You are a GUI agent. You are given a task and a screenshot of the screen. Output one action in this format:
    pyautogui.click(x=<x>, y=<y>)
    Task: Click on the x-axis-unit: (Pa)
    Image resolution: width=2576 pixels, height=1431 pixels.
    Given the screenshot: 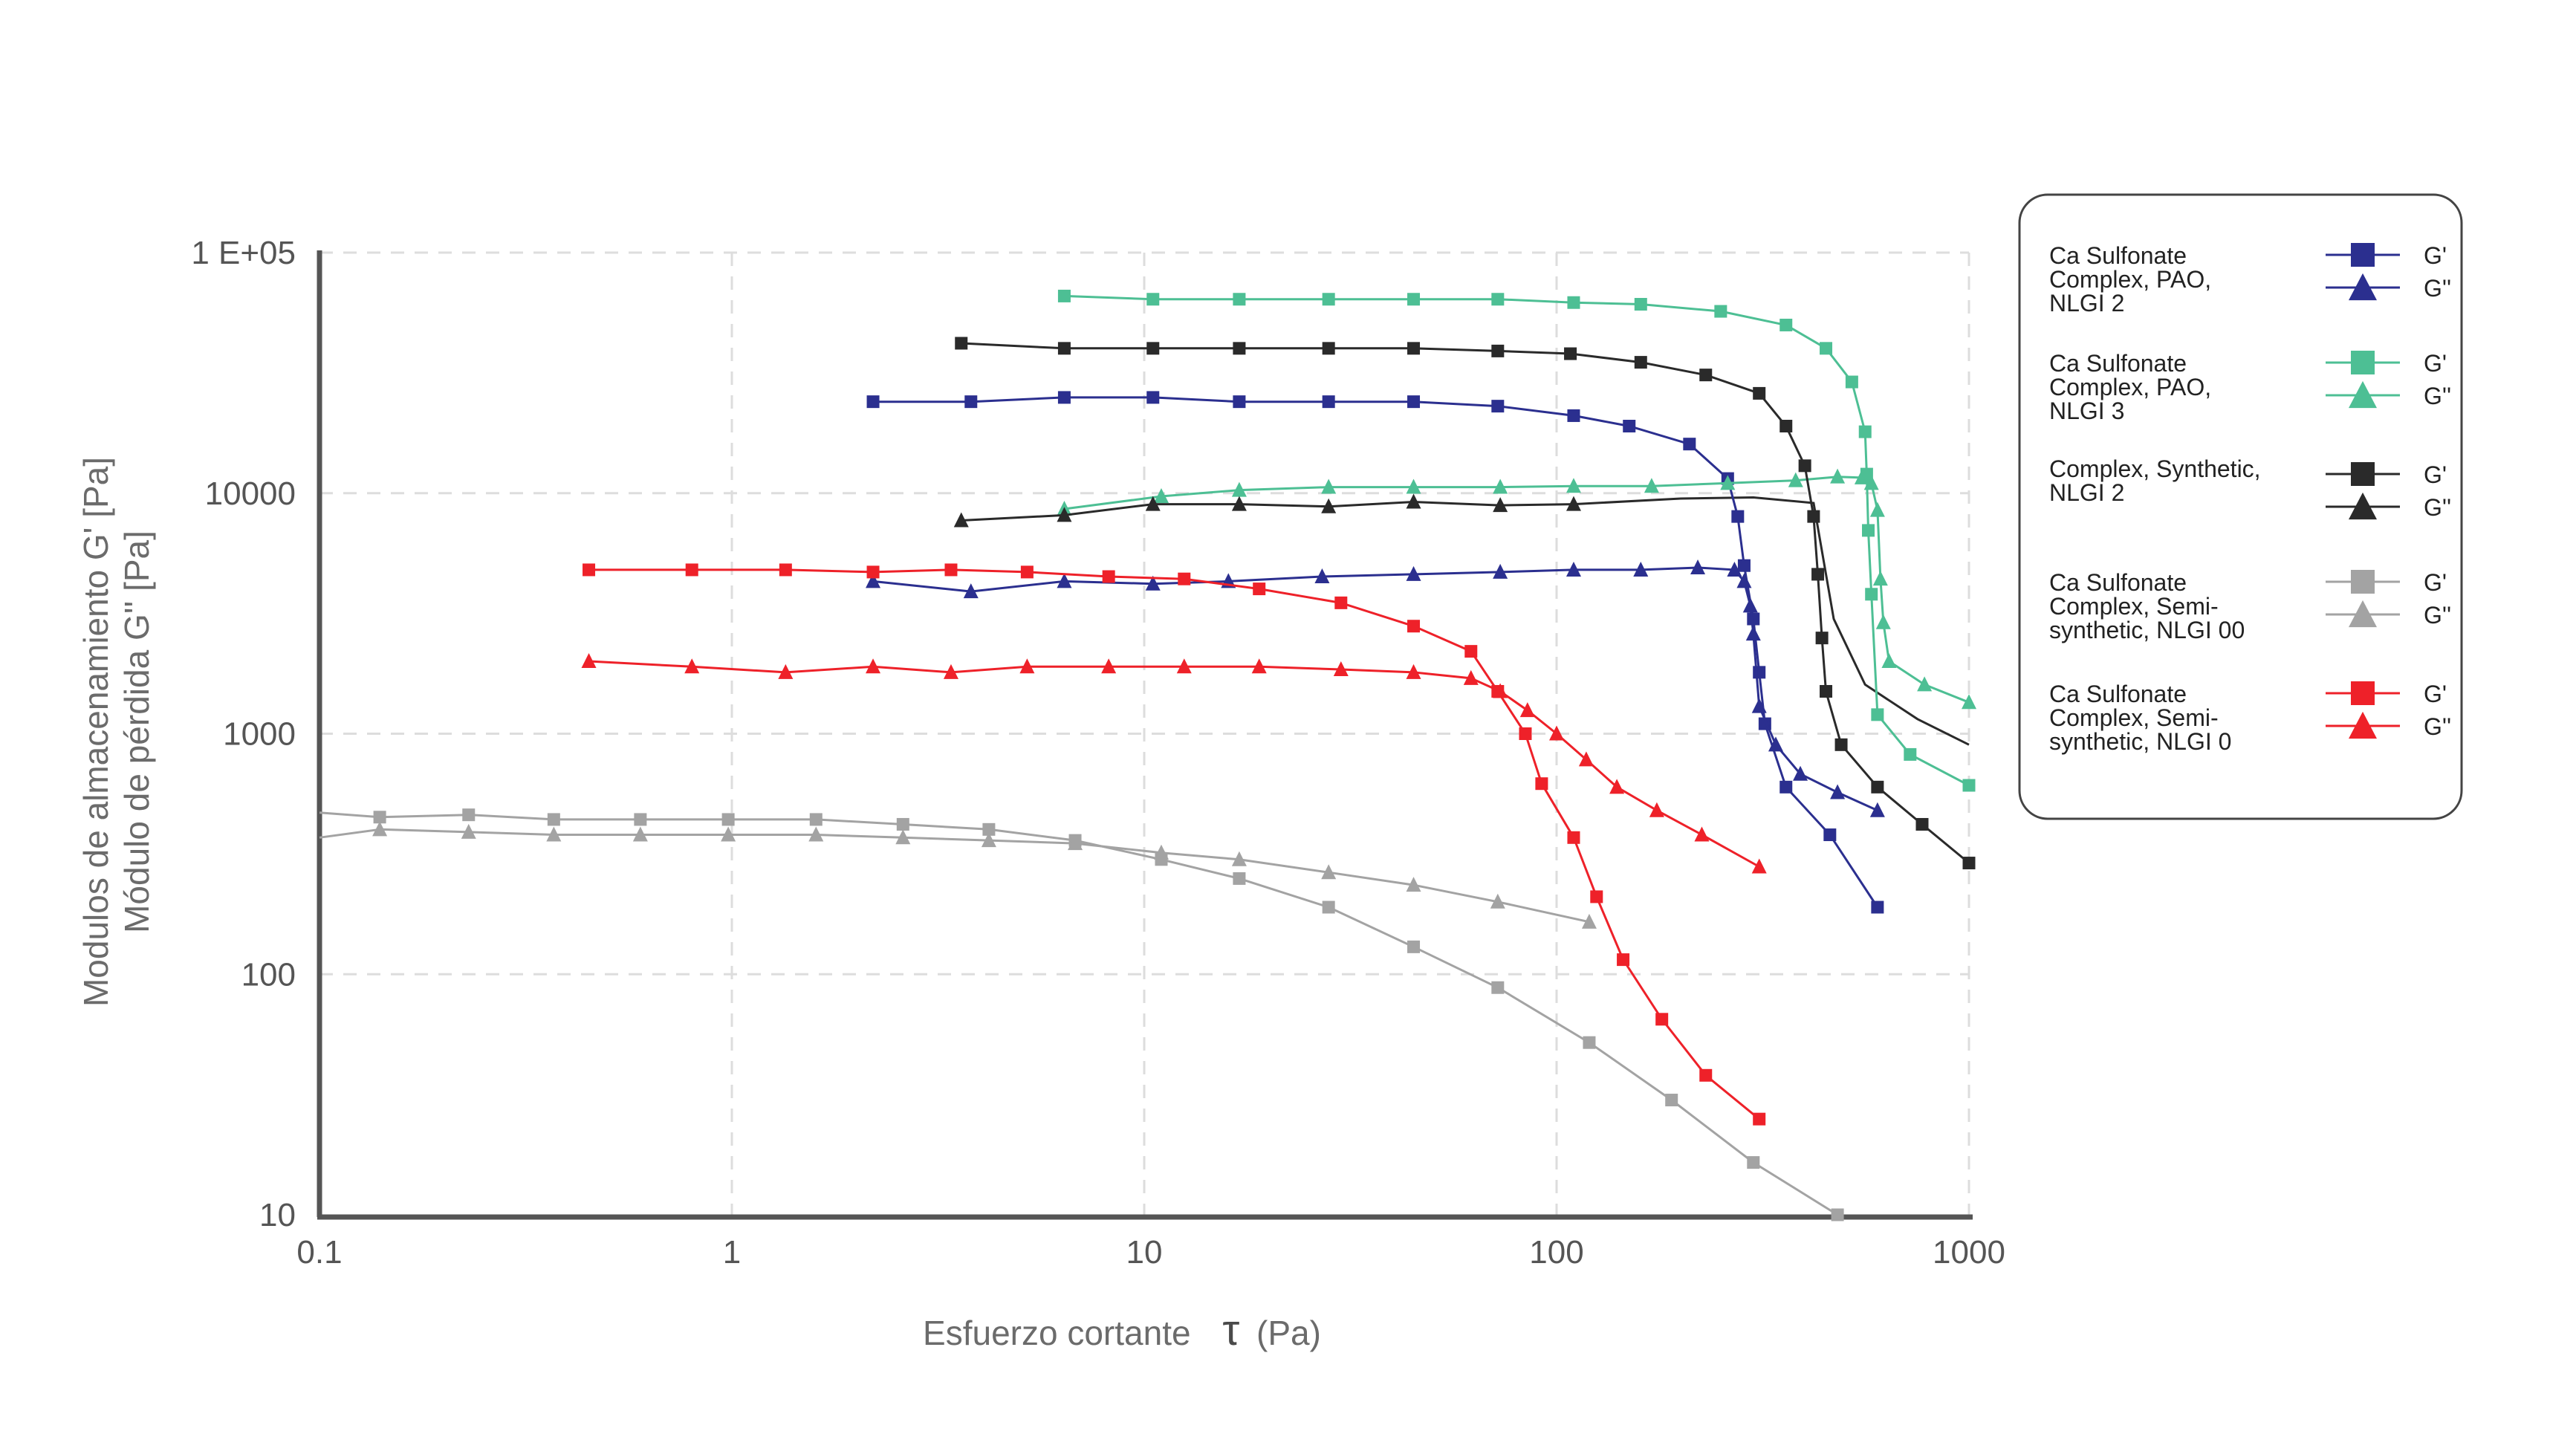 What is the action you would take?
    pyautogui.click(x=1288, y=1333)
    